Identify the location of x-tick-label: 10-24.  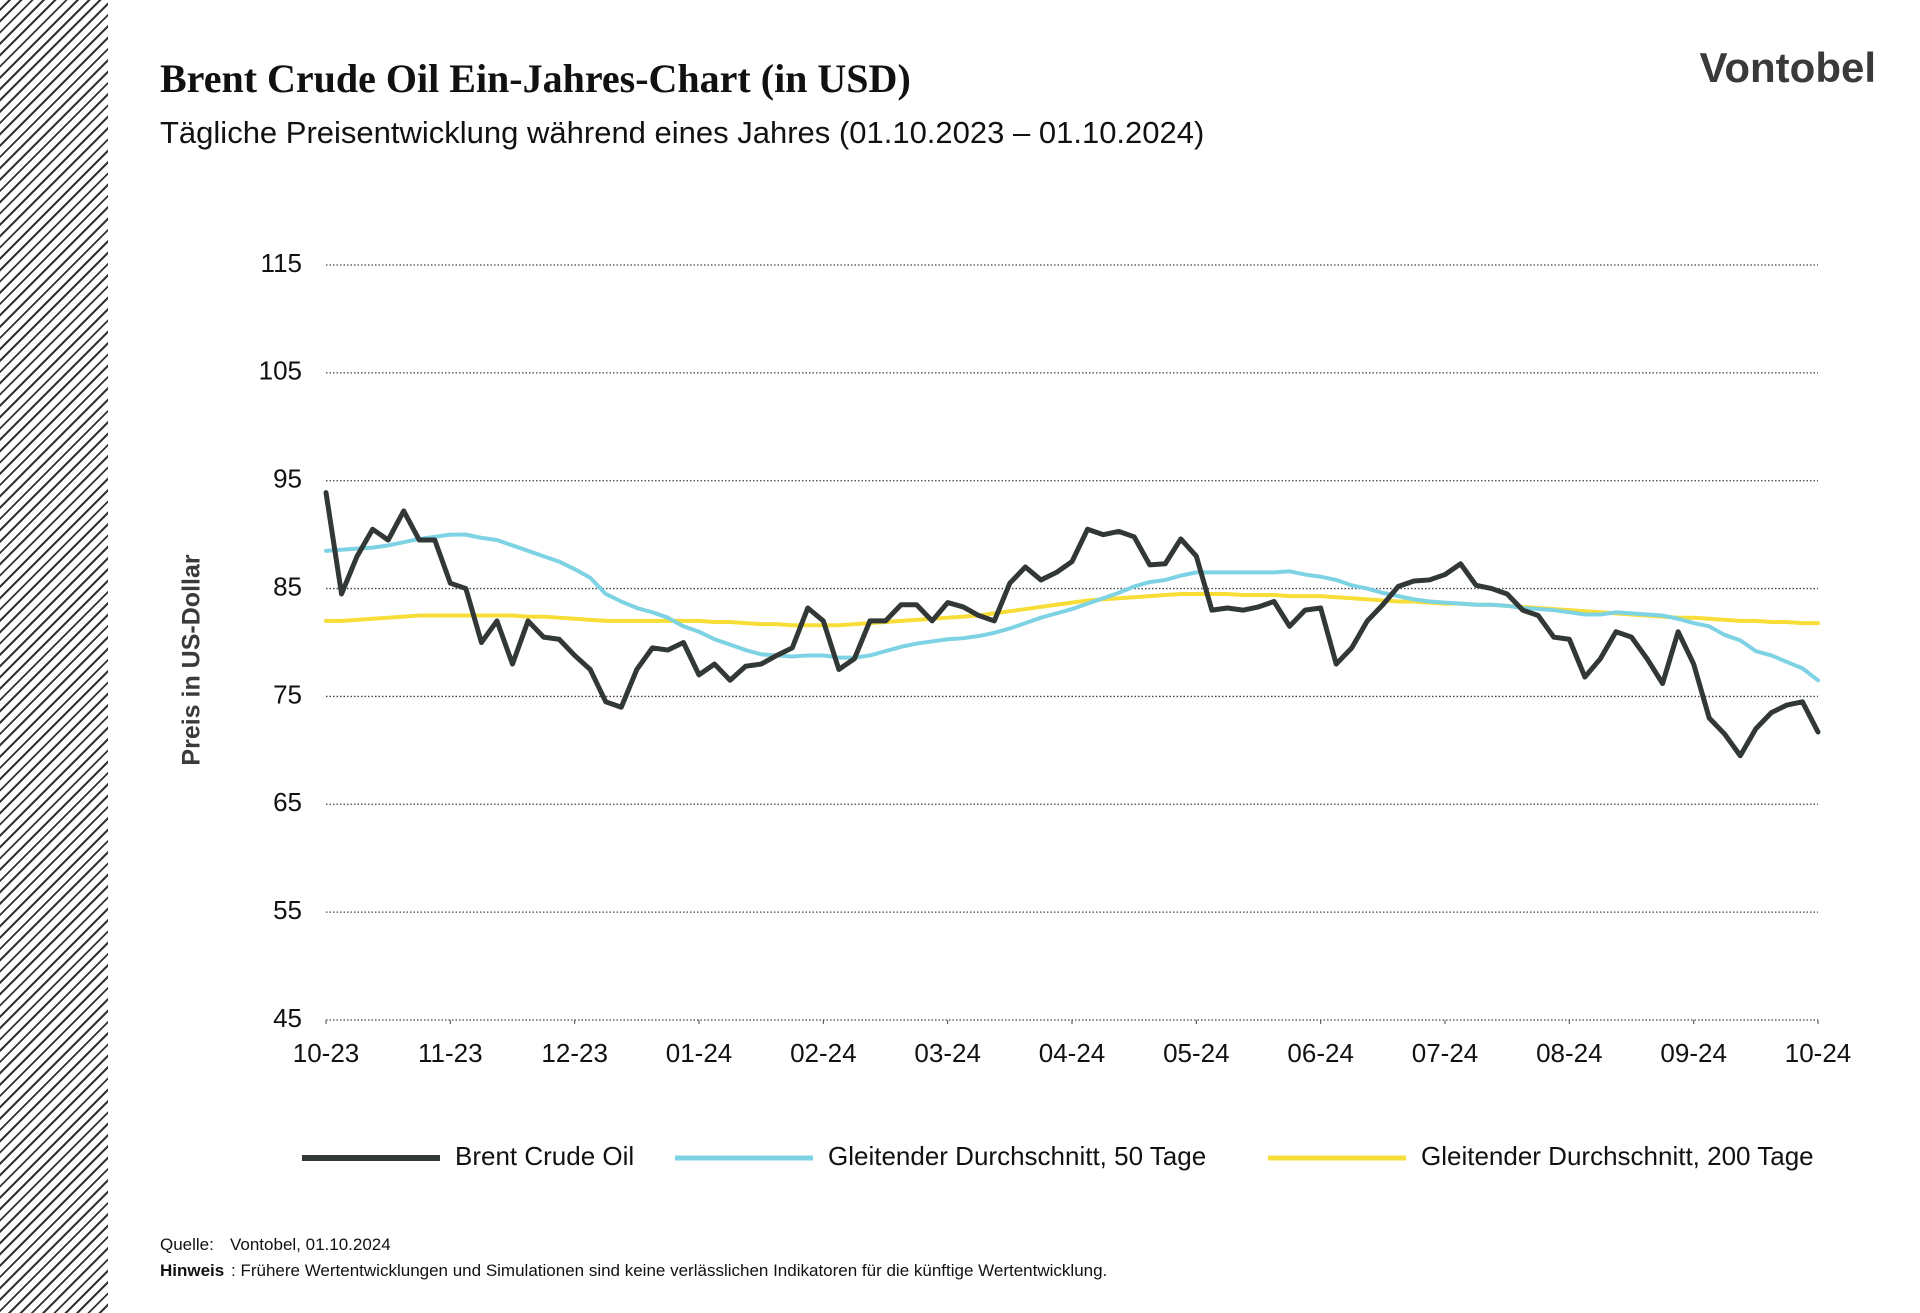
(1818, 1053).